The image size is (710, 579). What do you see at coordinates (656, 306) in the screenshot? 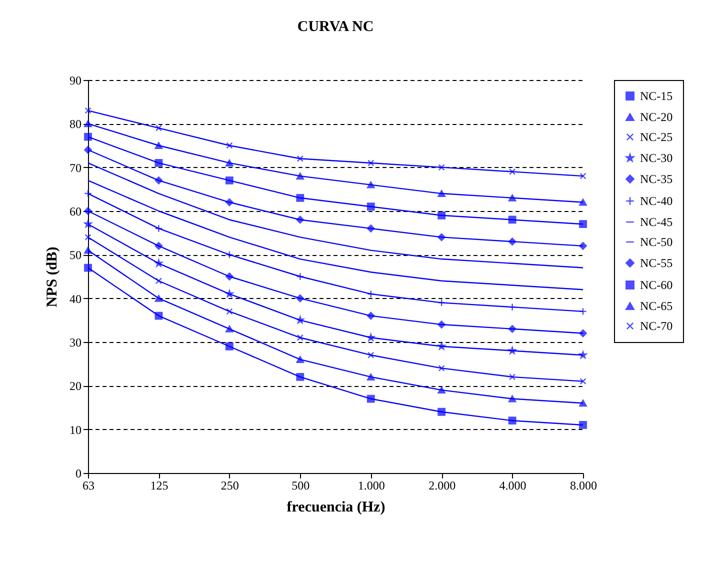
I see `legend-label: NC-65` at bounding box center [656, 306].